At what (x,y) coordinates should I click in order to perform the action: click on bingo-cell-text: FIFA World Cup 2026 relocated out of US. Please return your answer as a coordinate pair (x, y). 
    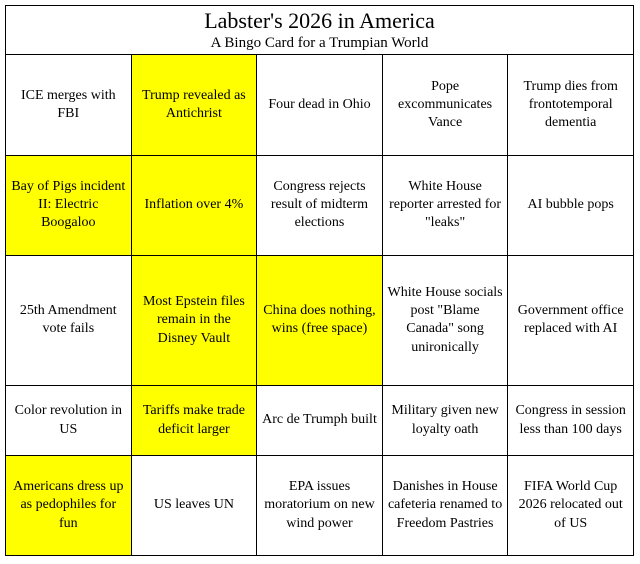
    Looking at the image, I should click on (570, 505).